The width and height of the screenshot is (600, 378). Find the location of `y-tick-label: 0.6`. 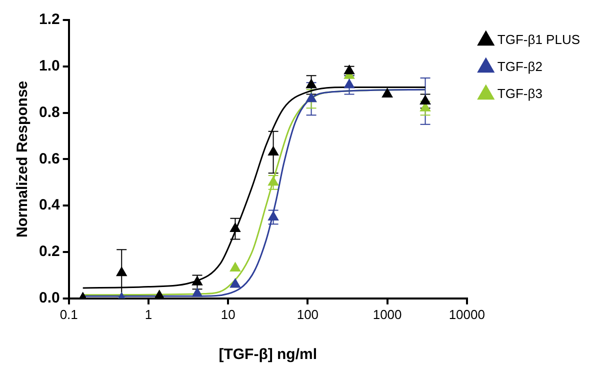

y-tick-label: 0.6 is located at coordinates (49, 159).